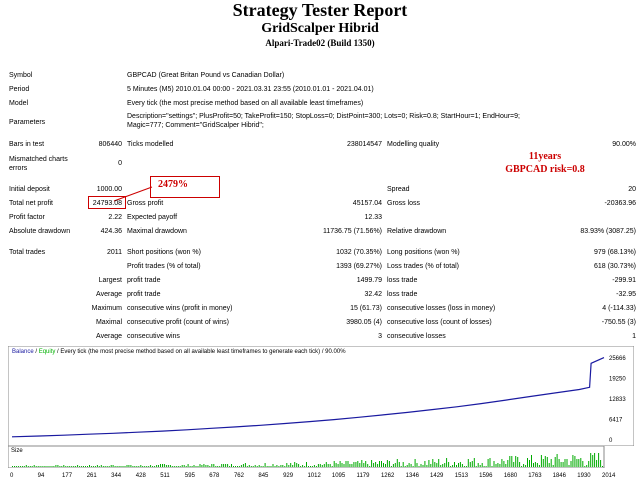 This screenshot has height=480, width=640. What do you see at coordinates (27, 217) in the screenshot?
I see `profit-factor-label: Profit factor` at bounding box center [27, 217].